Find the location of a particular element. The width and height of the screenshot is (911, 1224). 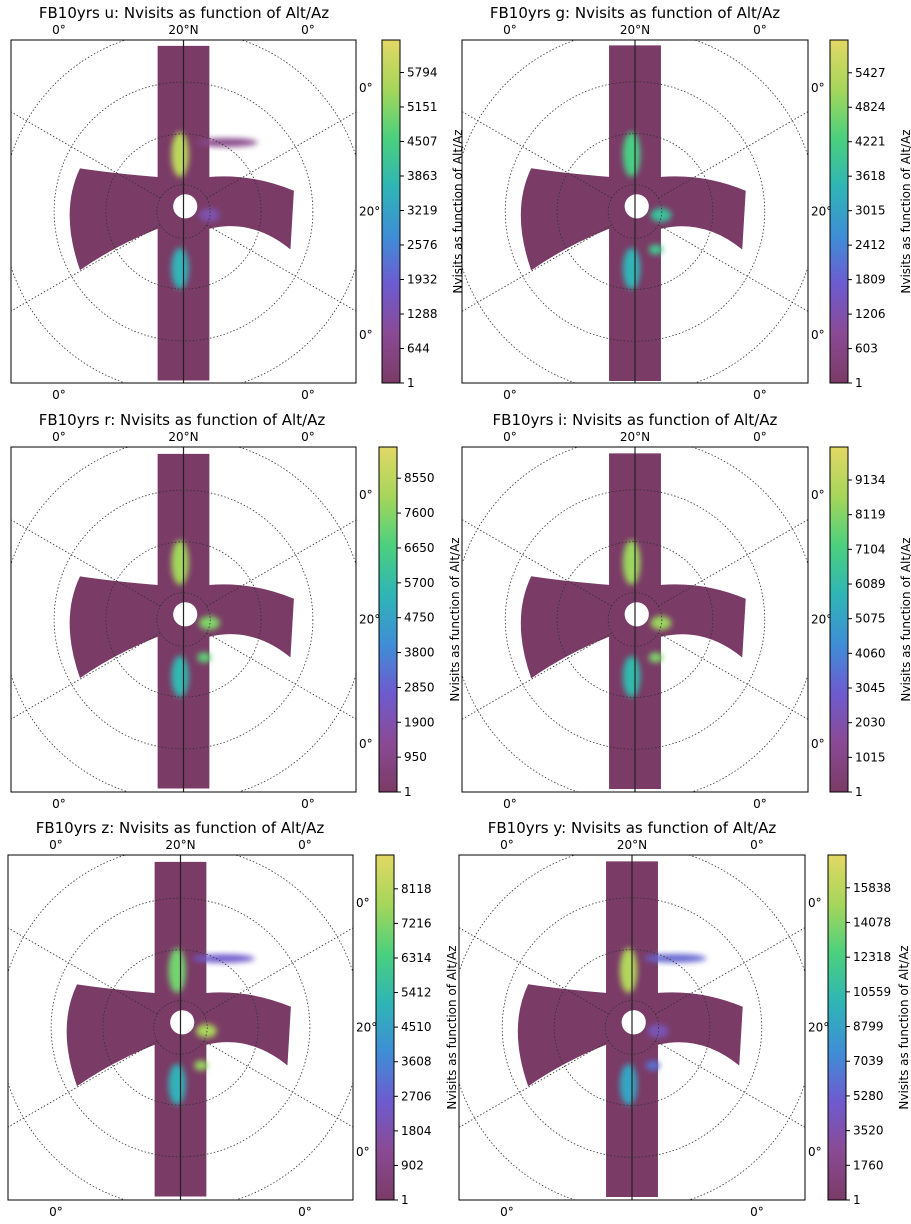

colorbar-tick-label: 8118 is located at coordinates (416, 889).